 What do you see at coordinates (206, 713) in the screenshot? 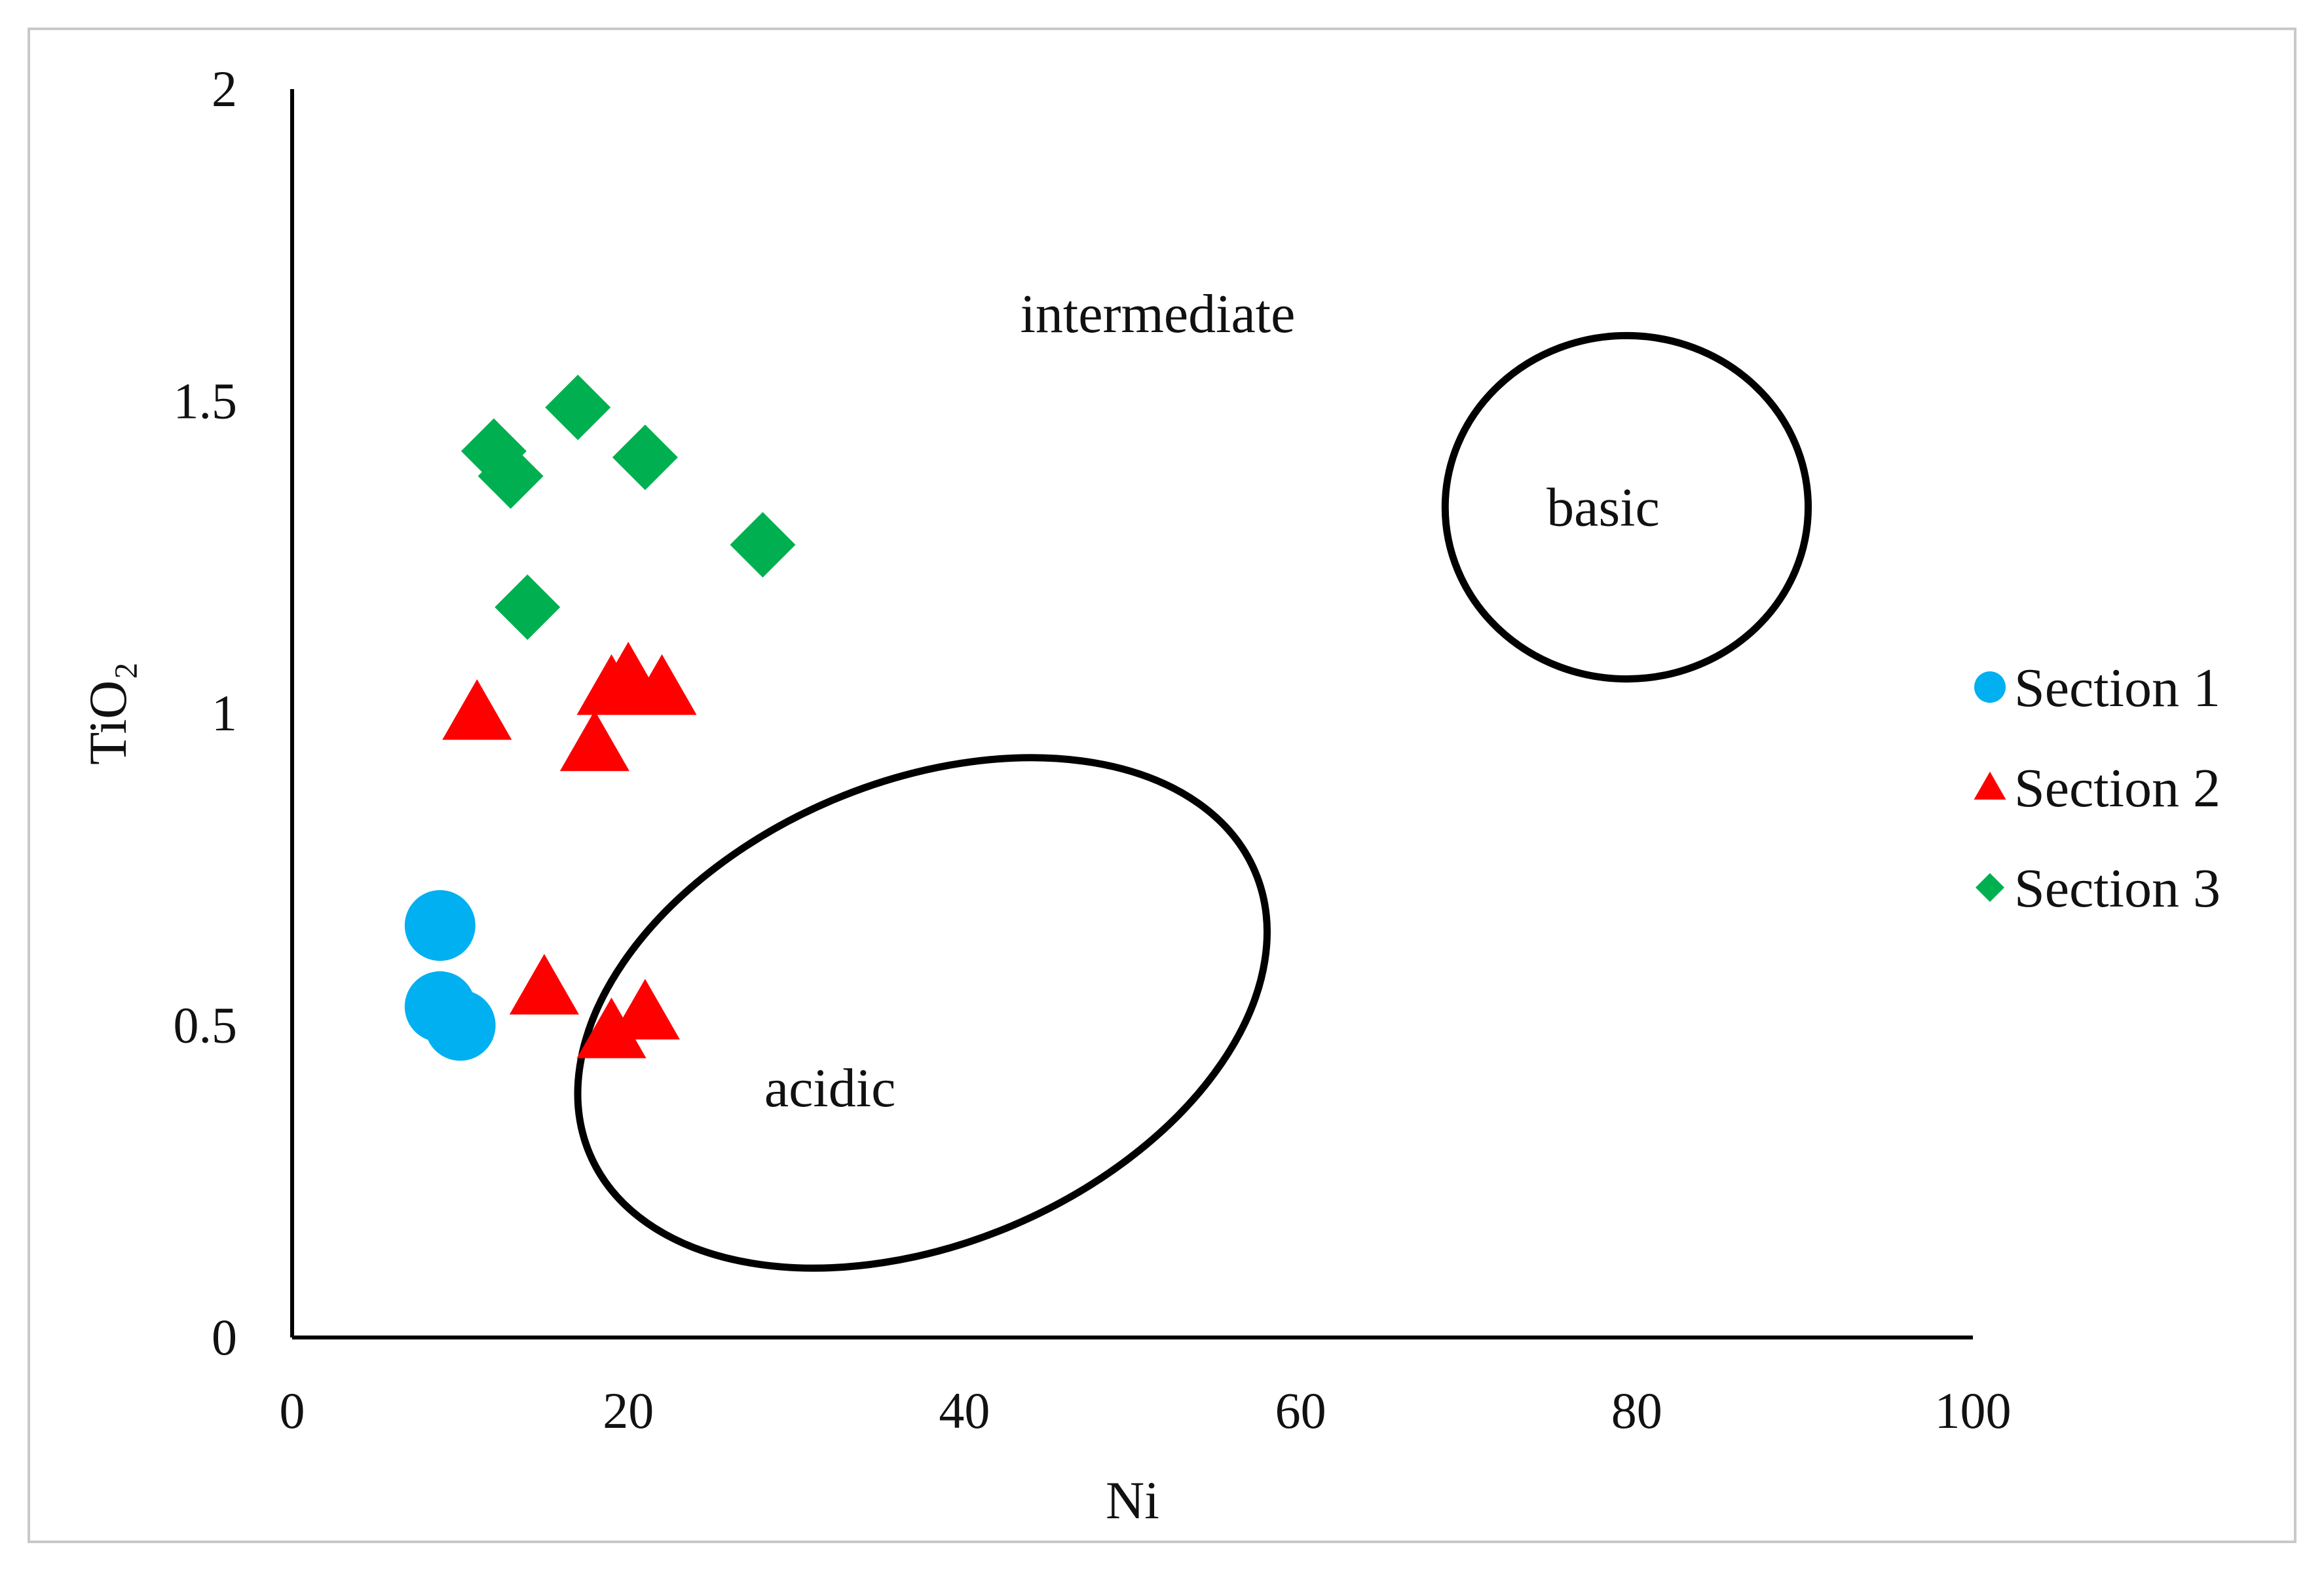
I see `y-tick-labels: 0 0.5 1 1.5 2` at bounding box center [206, 713].